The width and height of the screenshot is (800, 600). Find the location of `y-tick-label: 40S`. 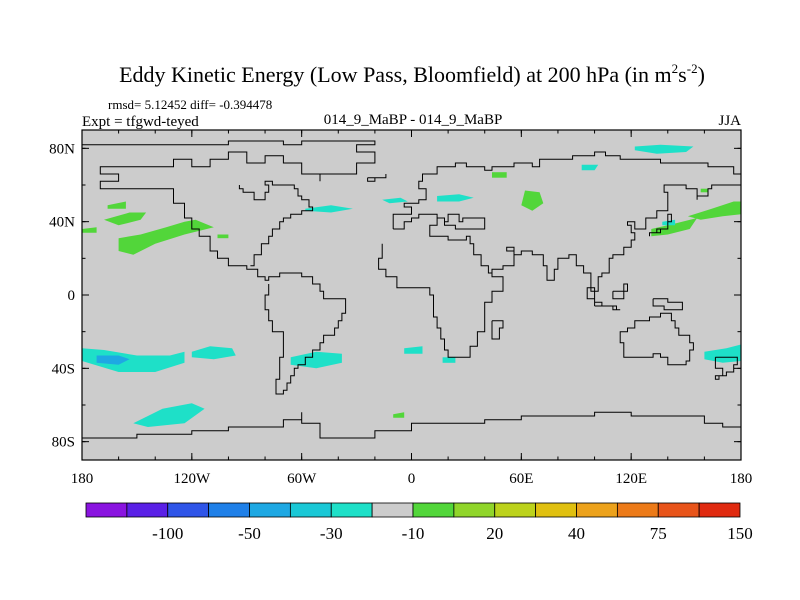

y-tick-label: 40S is located at coordinates (63, 369).